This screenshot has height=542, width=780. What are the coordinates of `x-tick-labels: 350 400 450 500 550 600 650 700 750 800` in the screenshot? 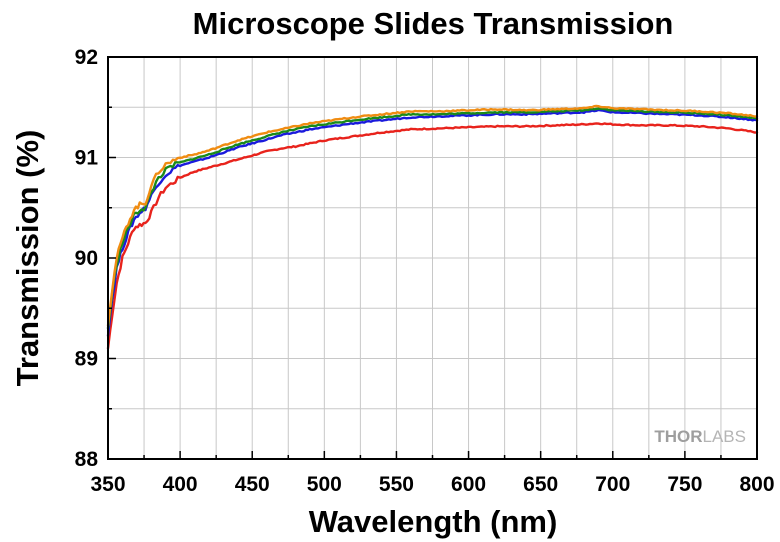 It's located at (432, 484).